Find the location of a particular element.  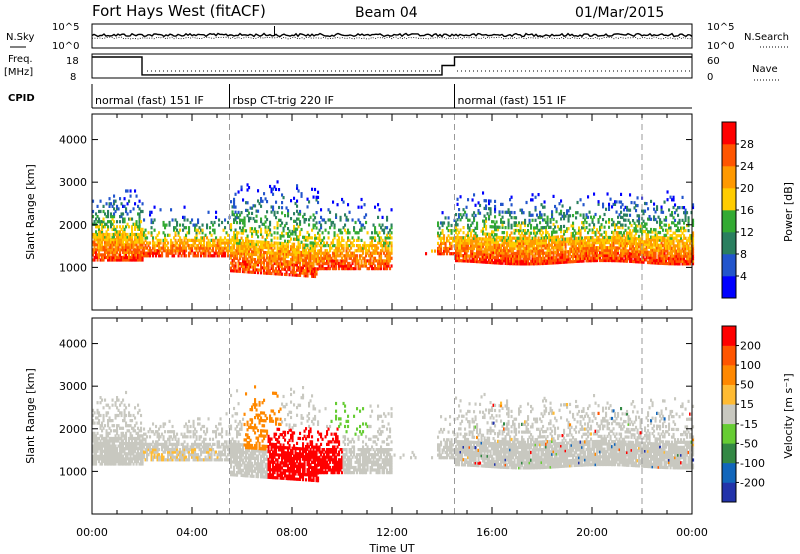

colorbar-tick-label: 4 is located at coordinates (743, 276).